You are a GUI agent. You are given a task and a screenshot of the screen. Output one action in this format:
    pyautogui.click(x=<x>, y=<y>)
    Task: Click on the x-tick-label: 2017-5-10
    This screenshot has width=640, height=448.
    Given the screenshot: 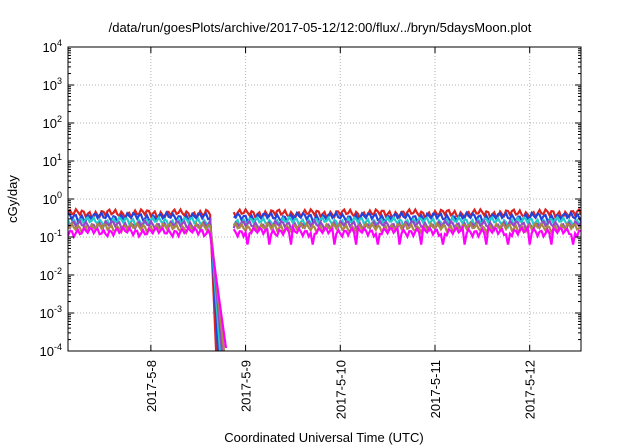 What is the action you would take?
    pyautogui.click(x=340, y=389)
    